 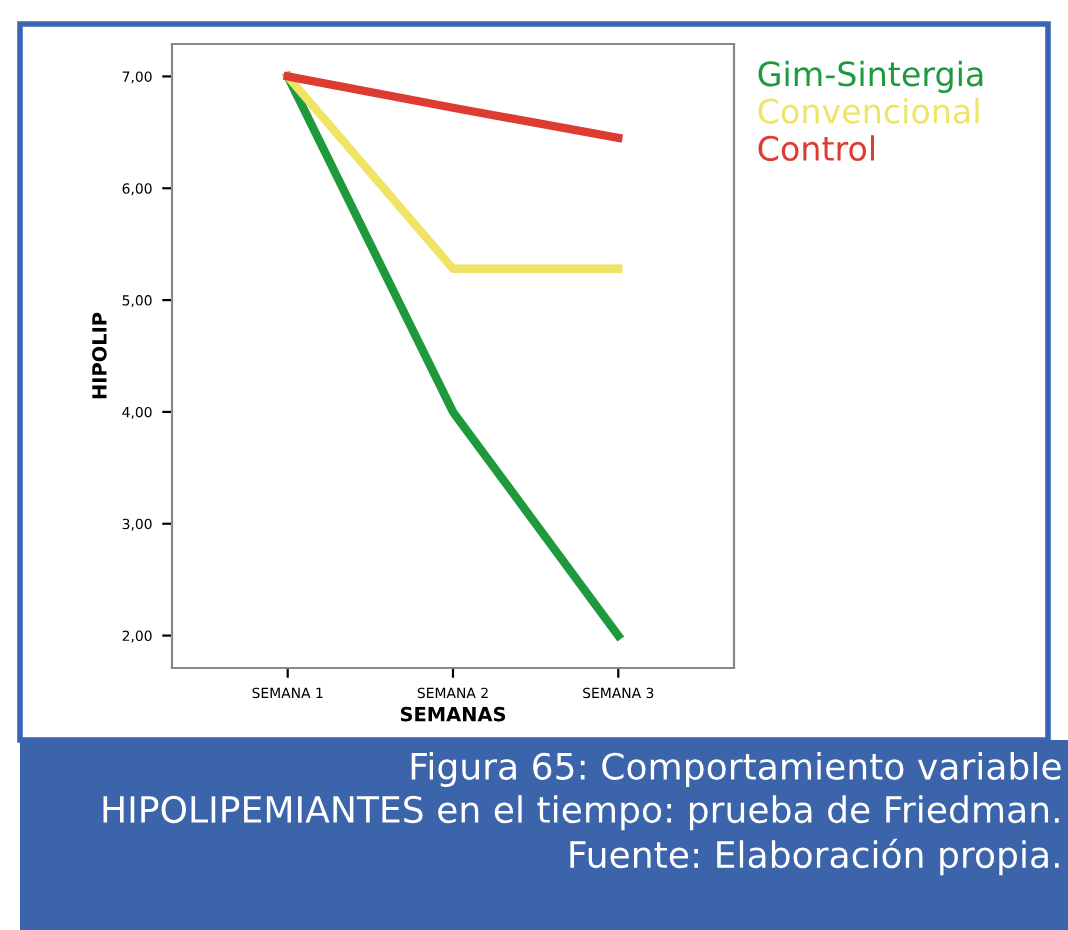 I want to click on text: Gim-Sintergia, so click(x=870, y=76).